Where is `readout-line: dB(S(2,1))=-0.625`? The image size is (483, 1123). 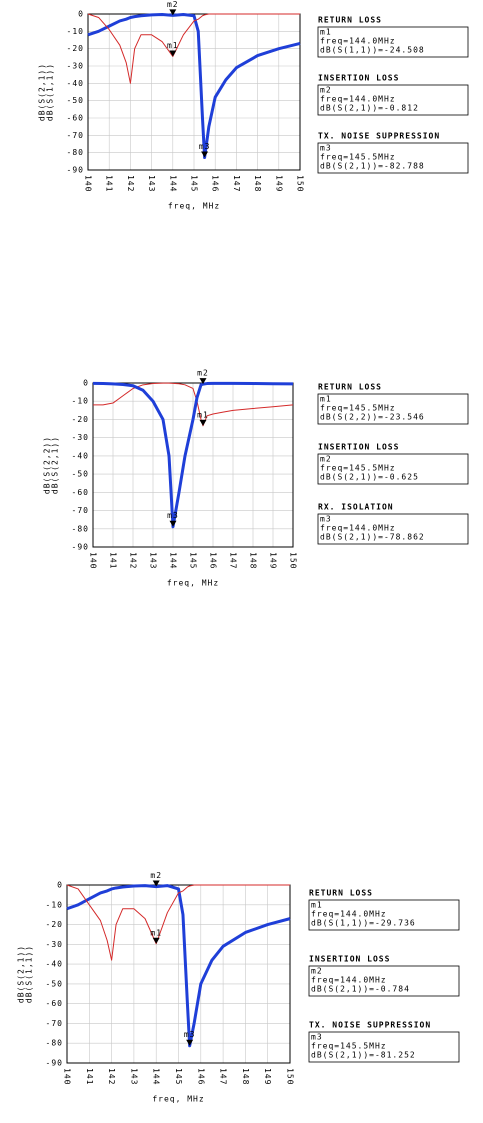
readout-line: dB(S(2,1))=-0.625 is located at coordinates (369, 477).